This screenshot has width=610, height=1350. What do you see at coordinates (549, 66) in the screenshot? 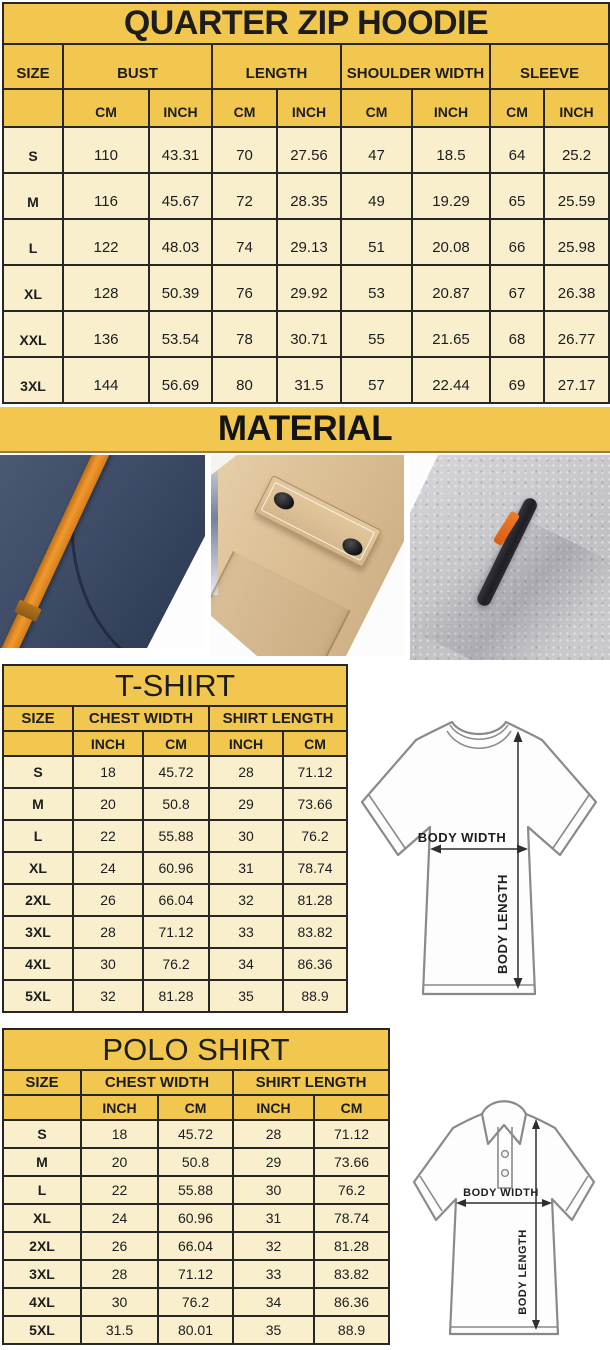
I see `sleeve-column-header: SLEEVE` at bounding box center [549, 66].